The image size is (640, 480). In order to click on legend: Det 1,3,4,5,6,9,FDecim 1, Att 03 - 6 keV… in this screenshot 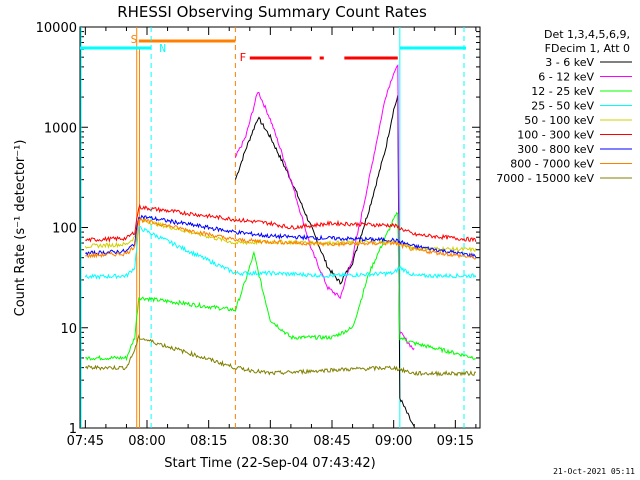, I will do `click(564, 106)`.